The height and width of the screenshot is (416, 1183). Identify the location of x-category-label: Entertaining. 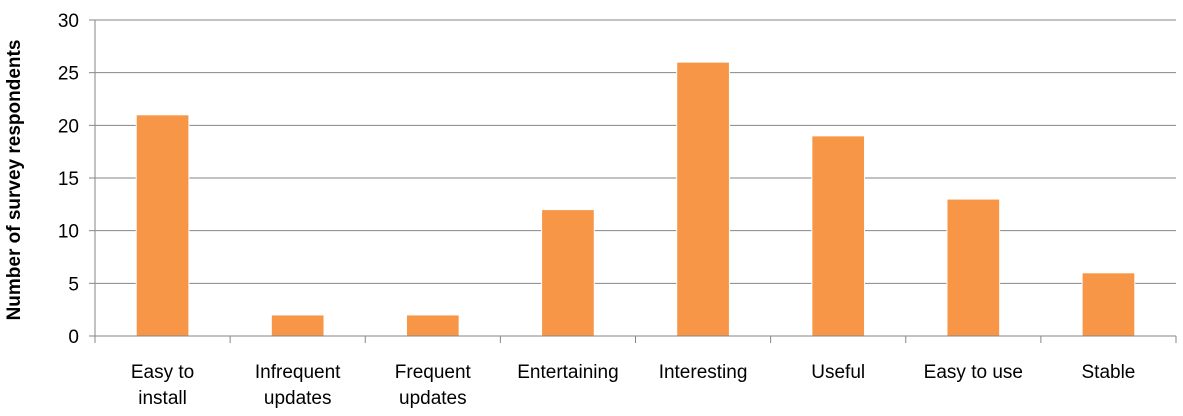
(567, 372).